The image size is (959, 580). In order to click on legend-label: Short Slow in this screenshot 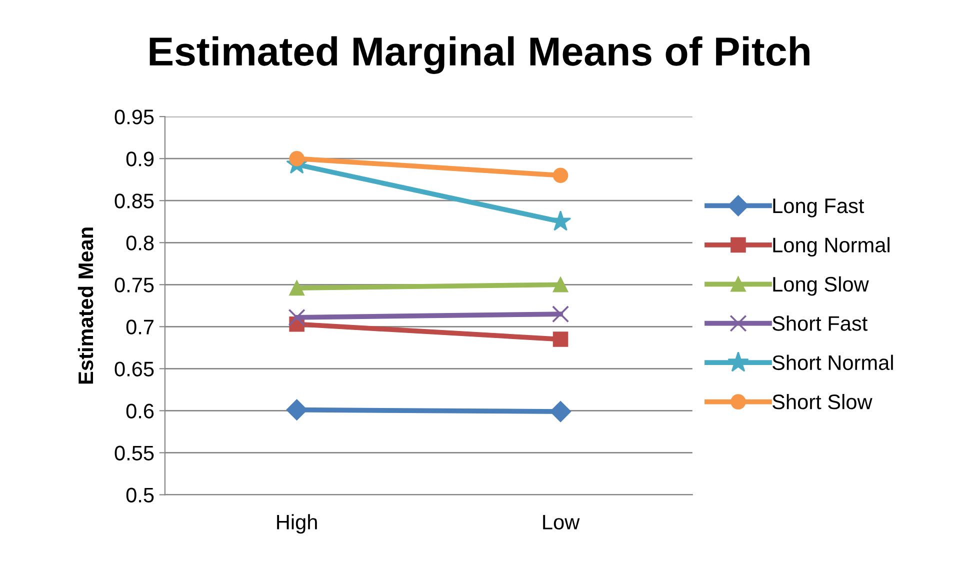, I will do `click(822, 402)`.